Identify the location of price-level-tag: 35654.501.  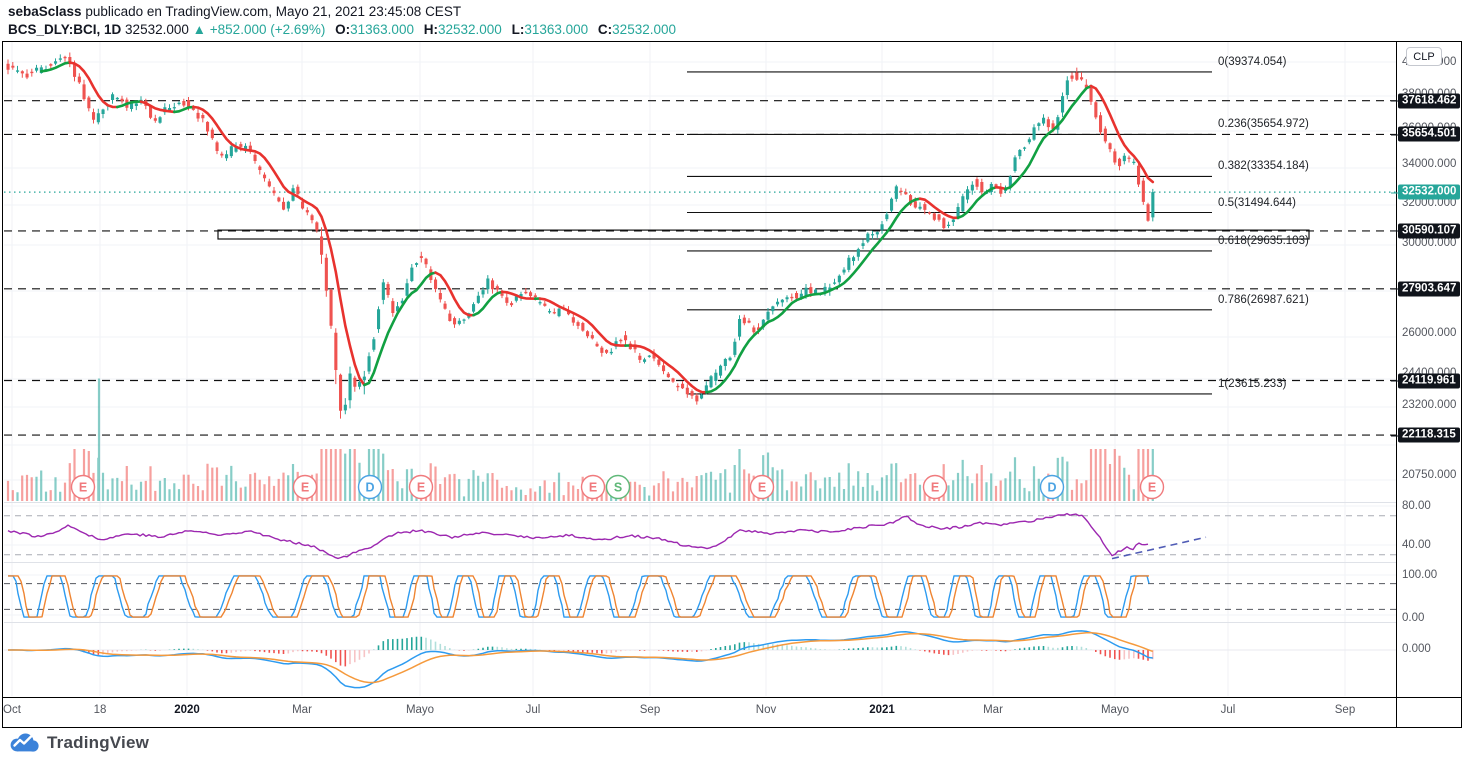
(1425, 134).